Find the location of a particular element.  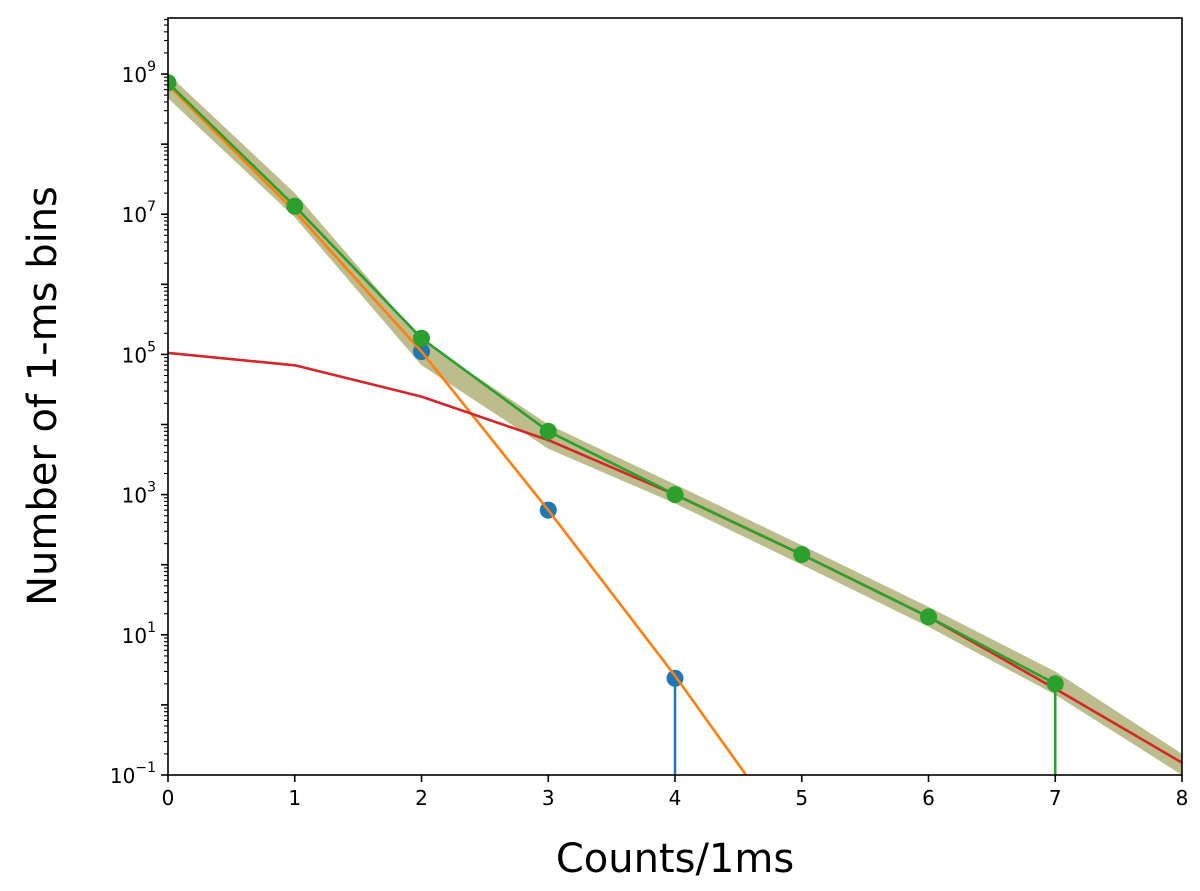

y-tick-label: 10⁻¹ is located at coordinates (133, 774).